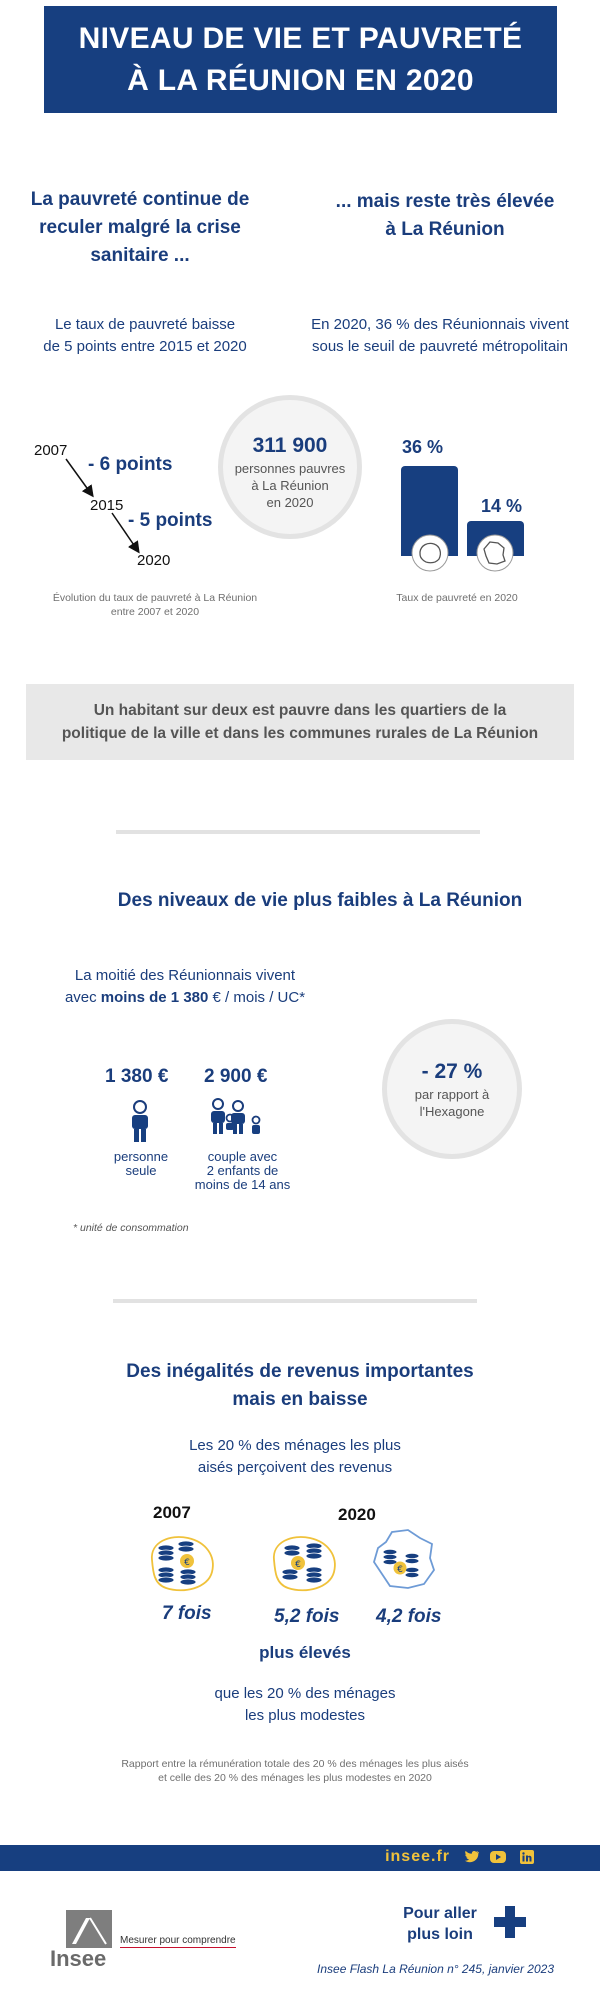 The width and height of the screenshot is (600, 2000). Describe the element at coordinates (404, 1559) in the screenshot. I see `france-coins-icon: €` at that location.